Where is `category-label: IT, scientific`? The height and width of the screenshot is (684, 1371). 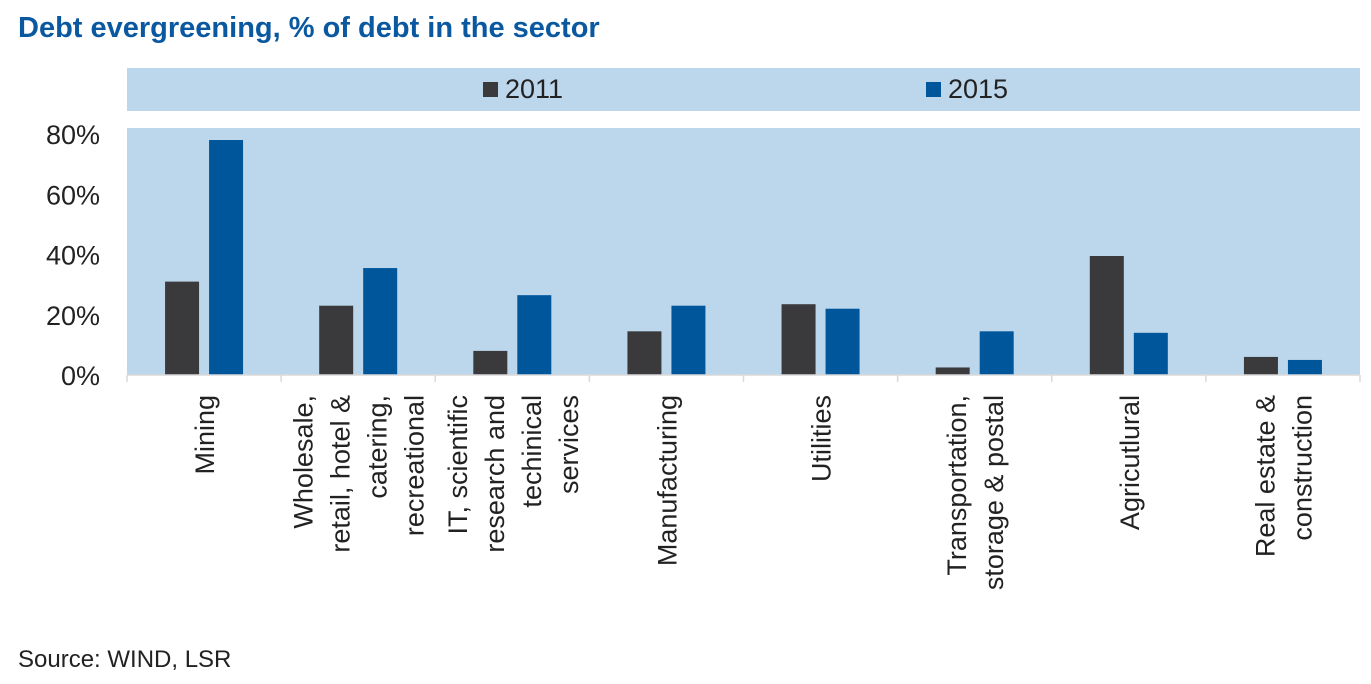
category-label: IT, scientific is located at coordinates (458, 465).